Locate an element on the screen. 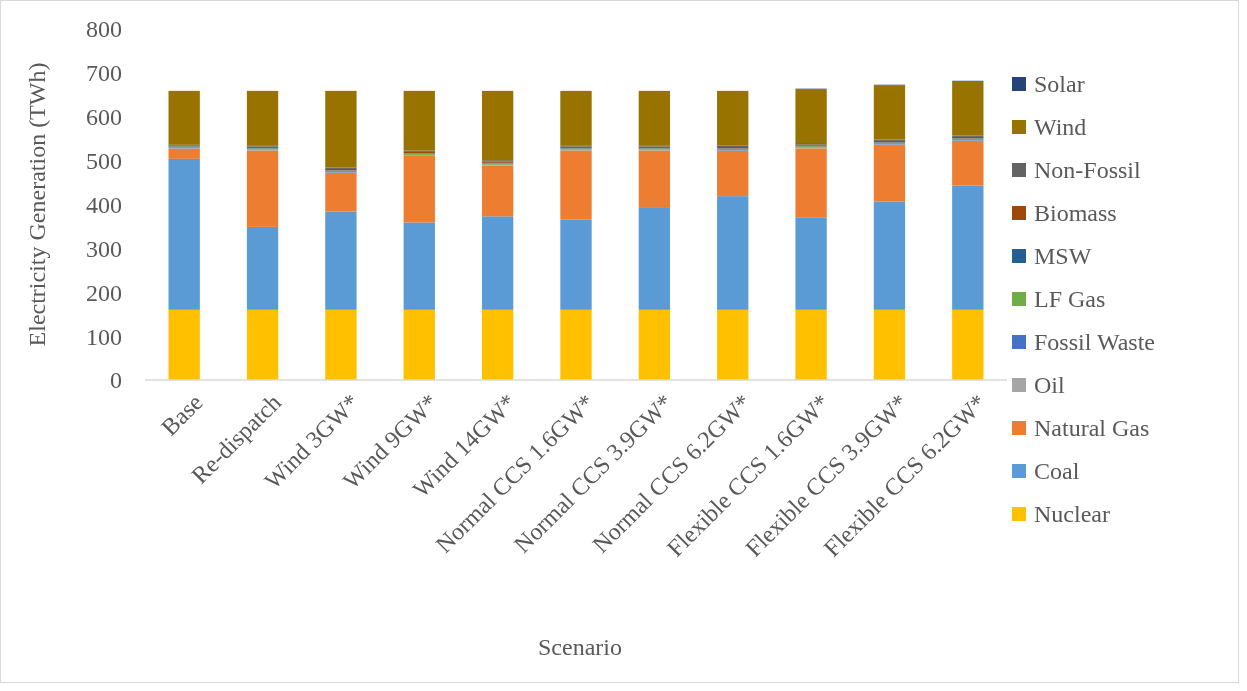  y-tick-label: 400 is located at coordinates (104, 204).